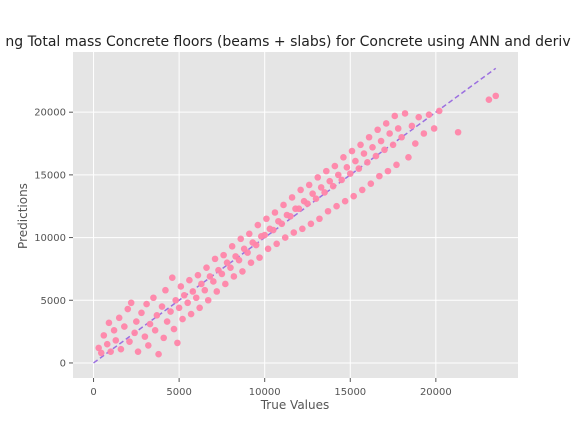 The height and width of the screenshot is (432, 576). What do you see at coordinates (265, 392) in the screenshot?
I see `x-tick-label-2: 10000` at bounding box center [265, 392].